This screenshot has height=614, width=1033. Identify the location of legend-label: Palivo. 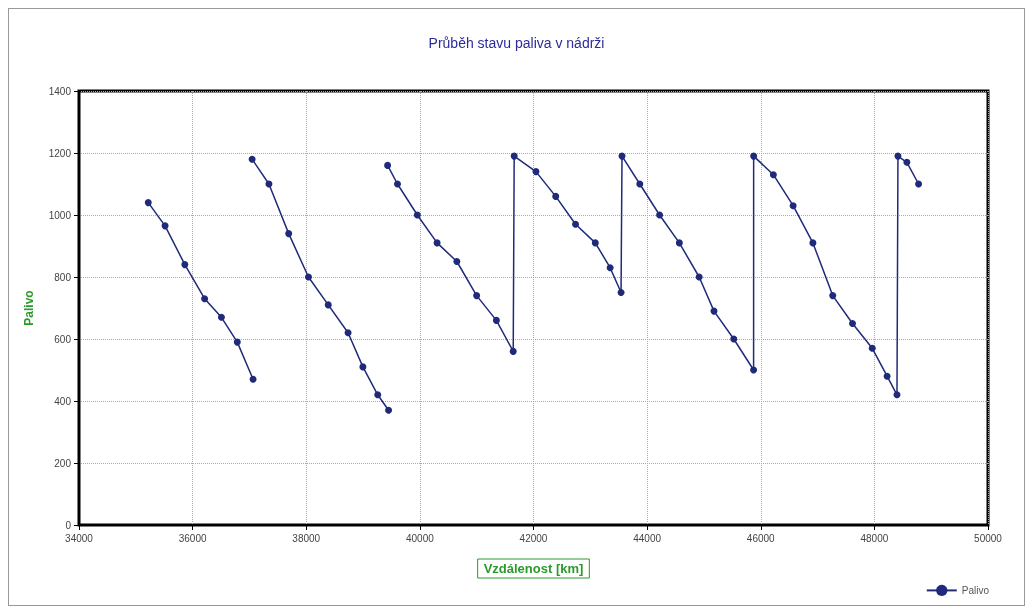
(975, 590).